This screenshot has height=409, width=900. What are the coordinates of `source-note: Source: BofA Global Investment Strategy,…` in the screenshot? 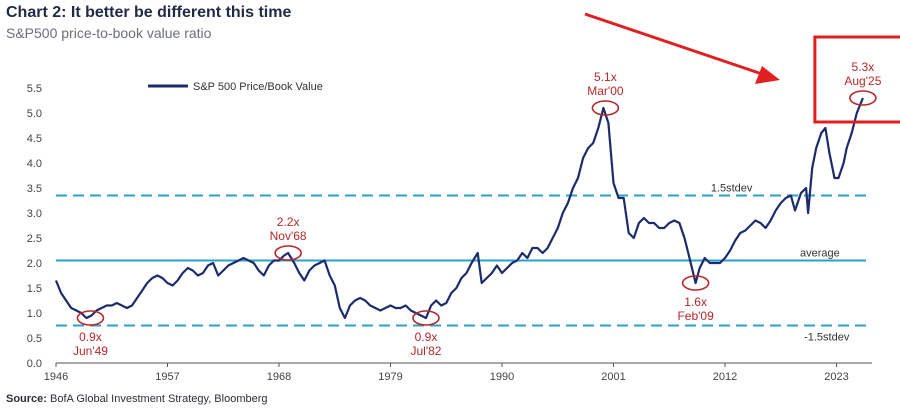 It's located at (137, 399).